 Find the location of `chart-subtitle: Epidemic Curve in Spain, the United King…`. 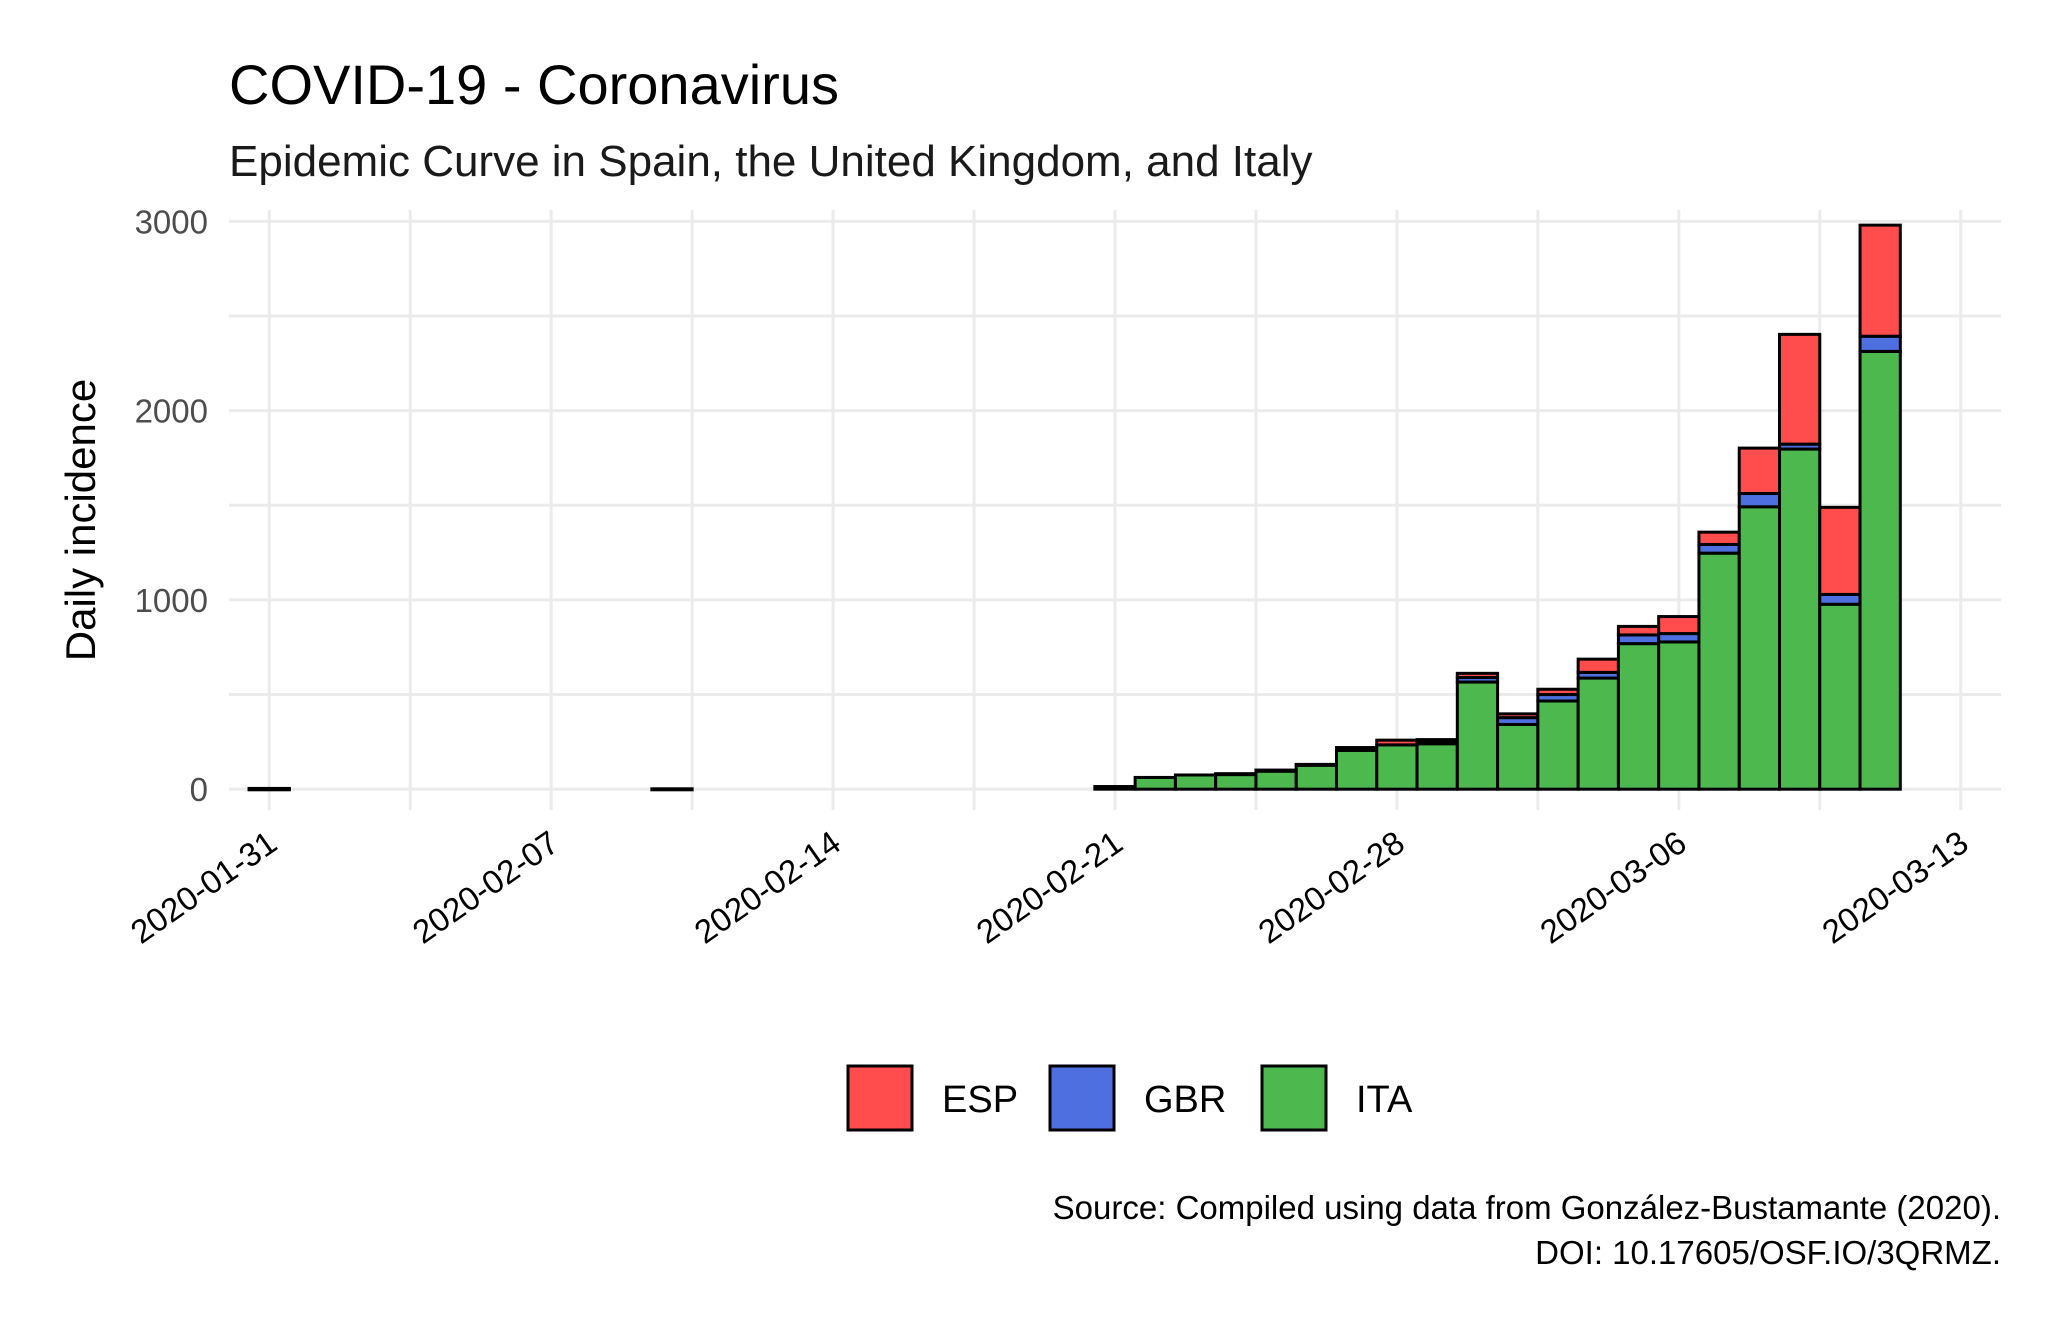

chart-subtitle: Epidemic Curve in Spain, the United King… is located at coordinates (770, 161).